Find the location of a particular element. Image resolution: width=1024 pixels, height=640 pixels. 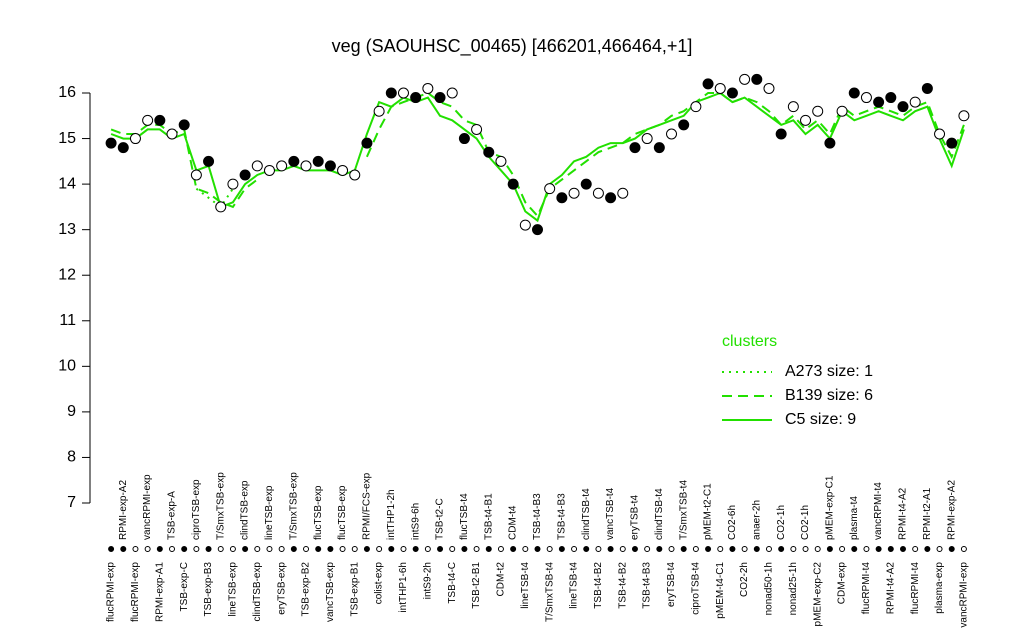

legend-label: C5 size: 9 is located at coordinates (820, 419).